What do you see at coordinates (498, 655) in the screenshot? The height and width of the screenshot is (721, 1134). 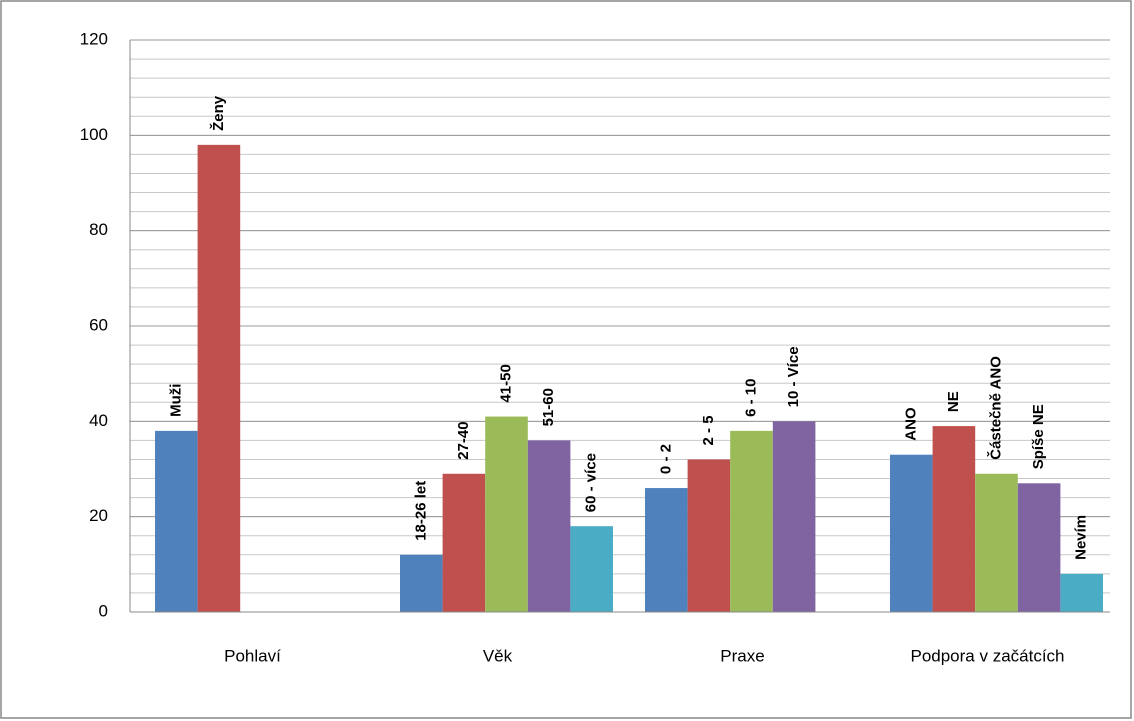 I see `x-tick-label: Věk` at bounding box center [498, 655].